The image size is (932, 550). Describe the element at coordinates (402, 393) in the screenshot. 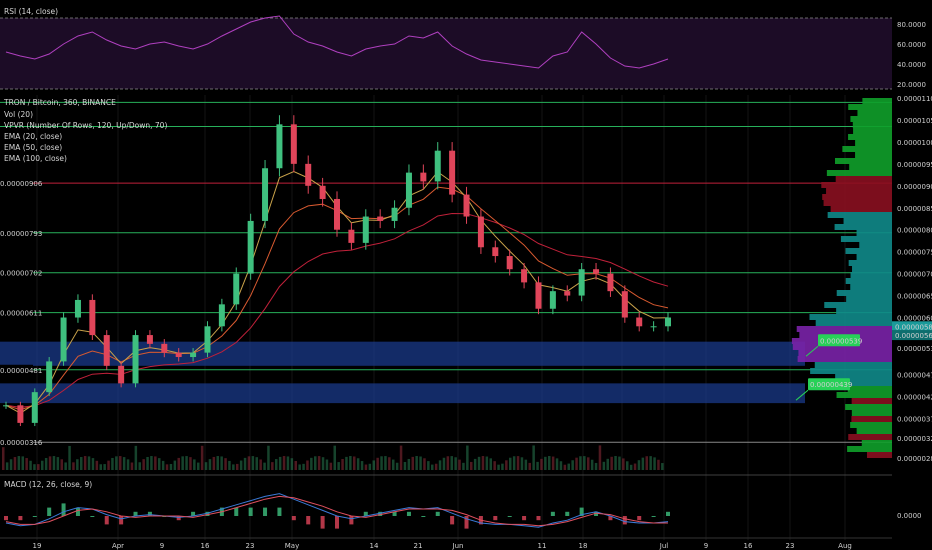

I see `support-zone` at that location.